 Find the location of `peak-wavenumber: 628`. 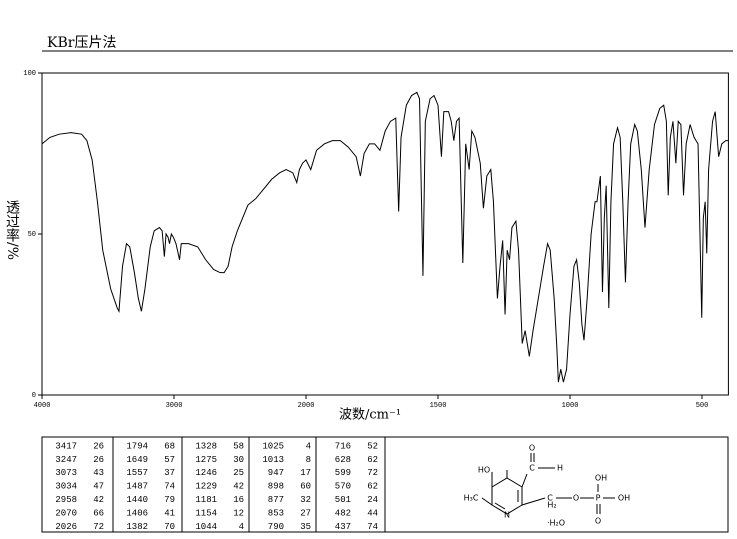

peak-wavenumber: 628 is located at coordinates (343, 460).